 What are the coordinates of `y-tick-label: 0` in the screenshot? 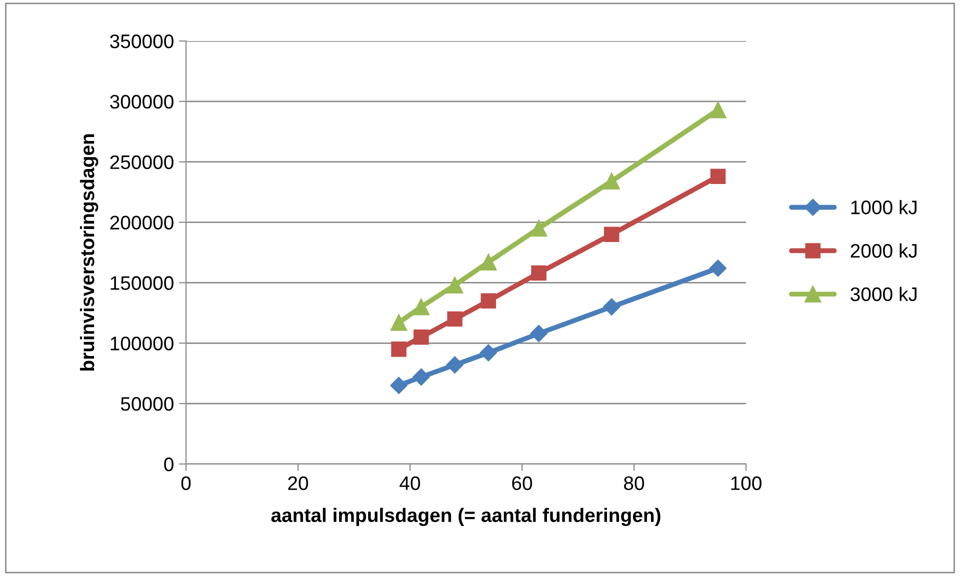 It's located at (169, 464).